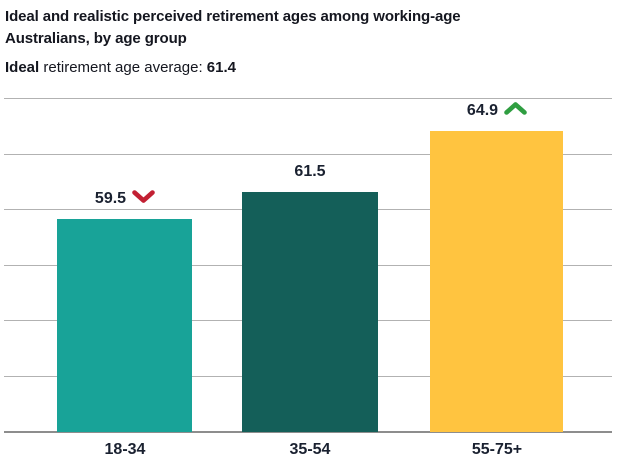  I want to click on value-label-55-75+: 64.9, so click(497, 111).